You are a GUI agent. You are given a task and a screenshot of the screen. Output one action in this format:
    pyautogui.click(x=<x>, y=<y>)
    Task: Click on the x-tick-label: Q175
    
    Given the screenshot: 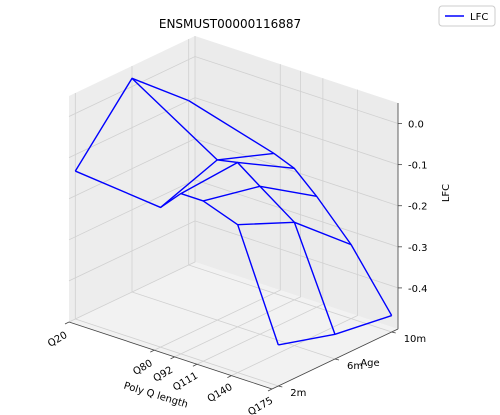 What is the action you would take?
    pyautogui.click(x=260, y=405)
    